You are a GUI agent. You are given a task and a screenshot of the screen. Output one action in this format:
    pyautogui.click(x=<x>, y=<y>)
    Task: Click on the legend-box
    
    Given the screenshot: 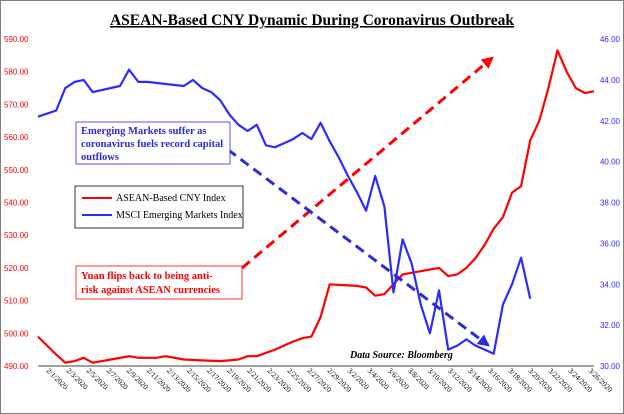 What is the action you would take?
    pyautogui.click(x=159, y=207)
    